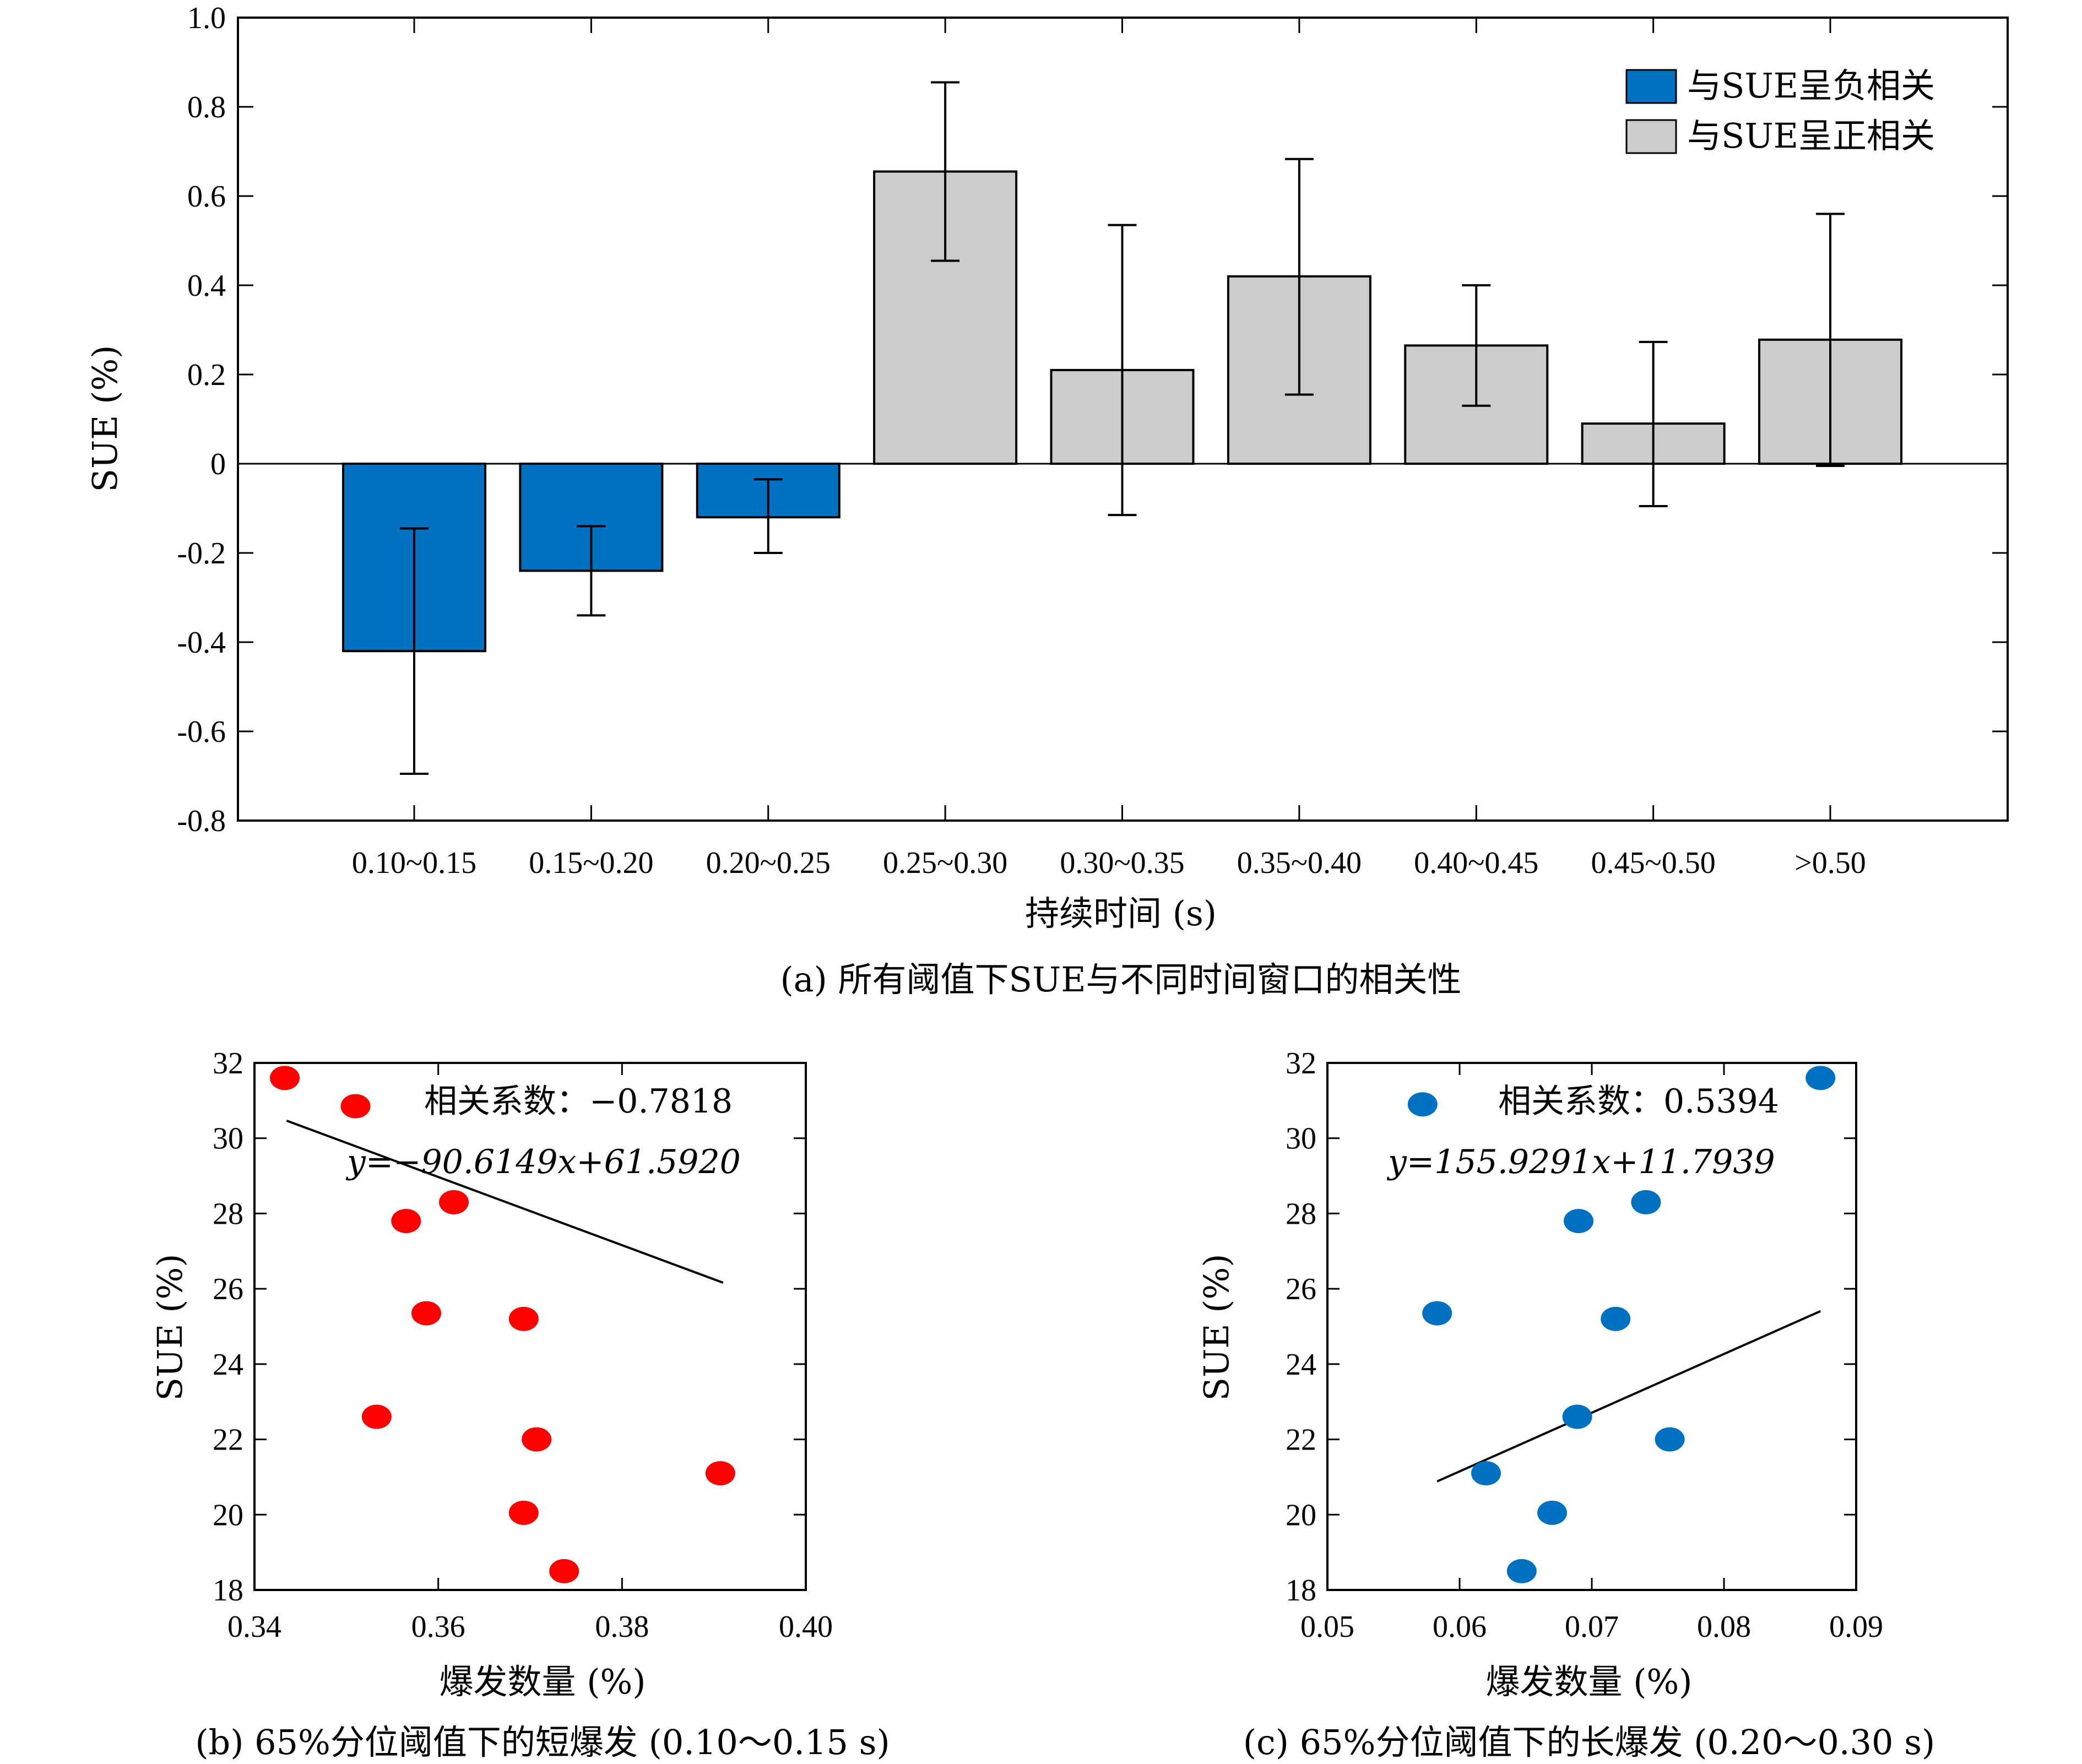 Image resolution: width=2082 pixels, height=1764 pixels. Describe the element at coordinates (228, 1440) in the screenshot. I see `panel-b-ytick-label-5: 22` at that location.